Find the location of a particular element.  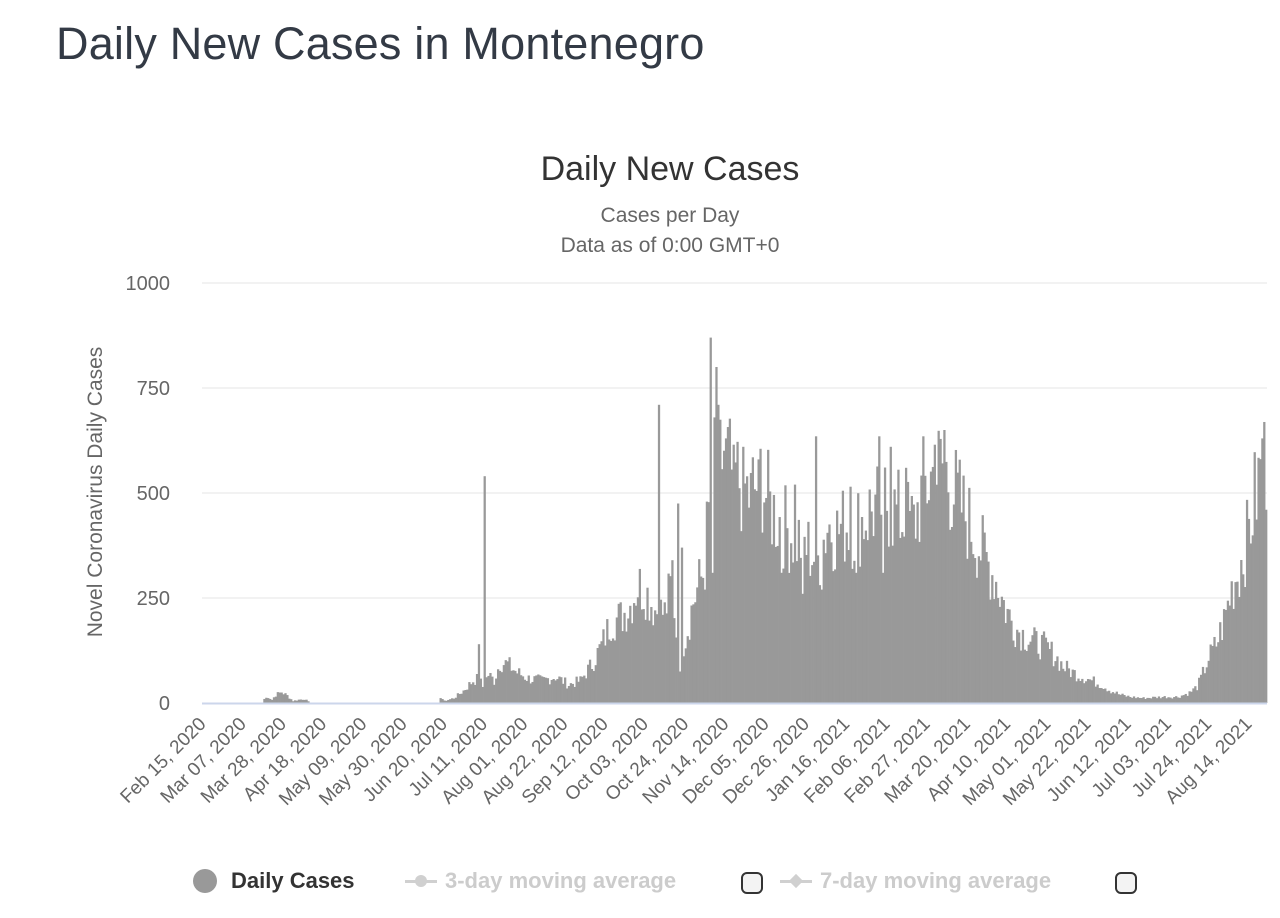

chart-subtitle-line-1: Cases per Day is located at coordinates (670, 215).